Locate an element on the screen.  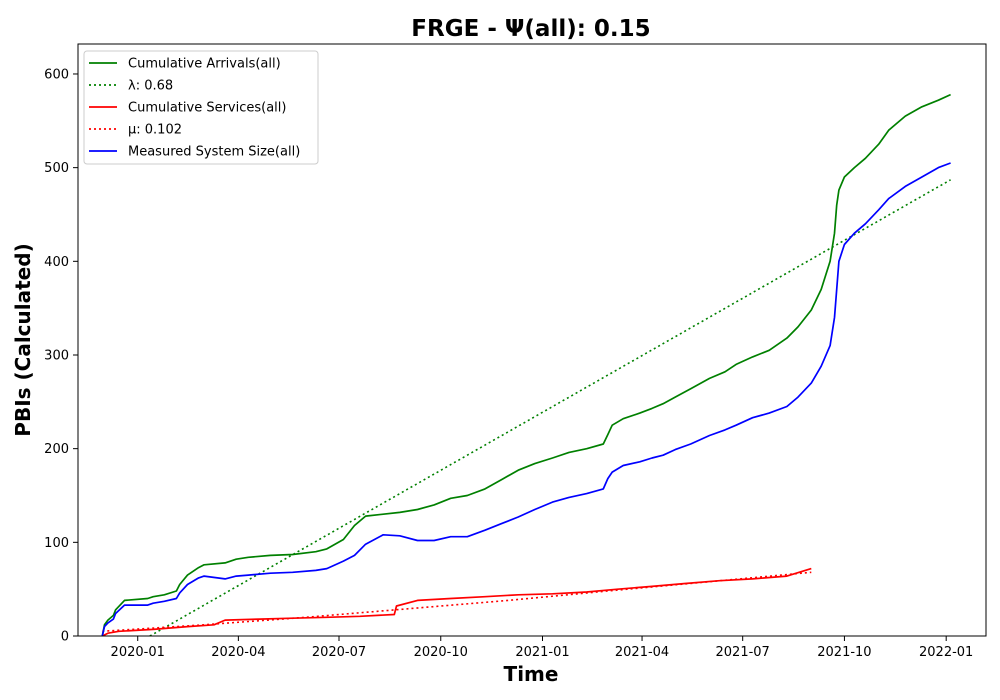
x-tick-label: 2020-07 is located at coordinates (339, 652).